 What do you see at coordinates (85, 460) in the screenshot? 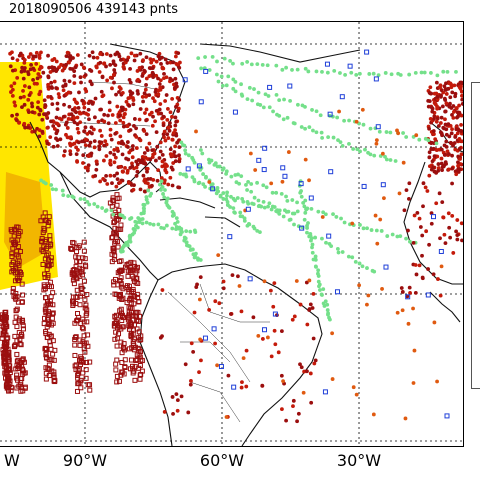
I see `lon-tick-label: 90°W` at bounding box center [85, 460].